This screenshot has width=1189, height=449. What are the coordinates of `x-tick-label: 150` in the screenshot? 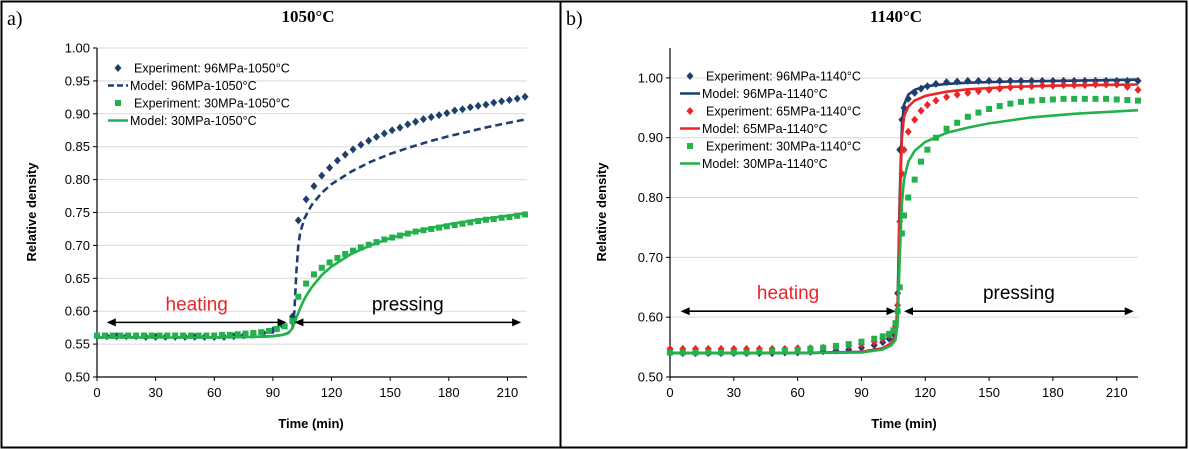 It's located at (390, 392).